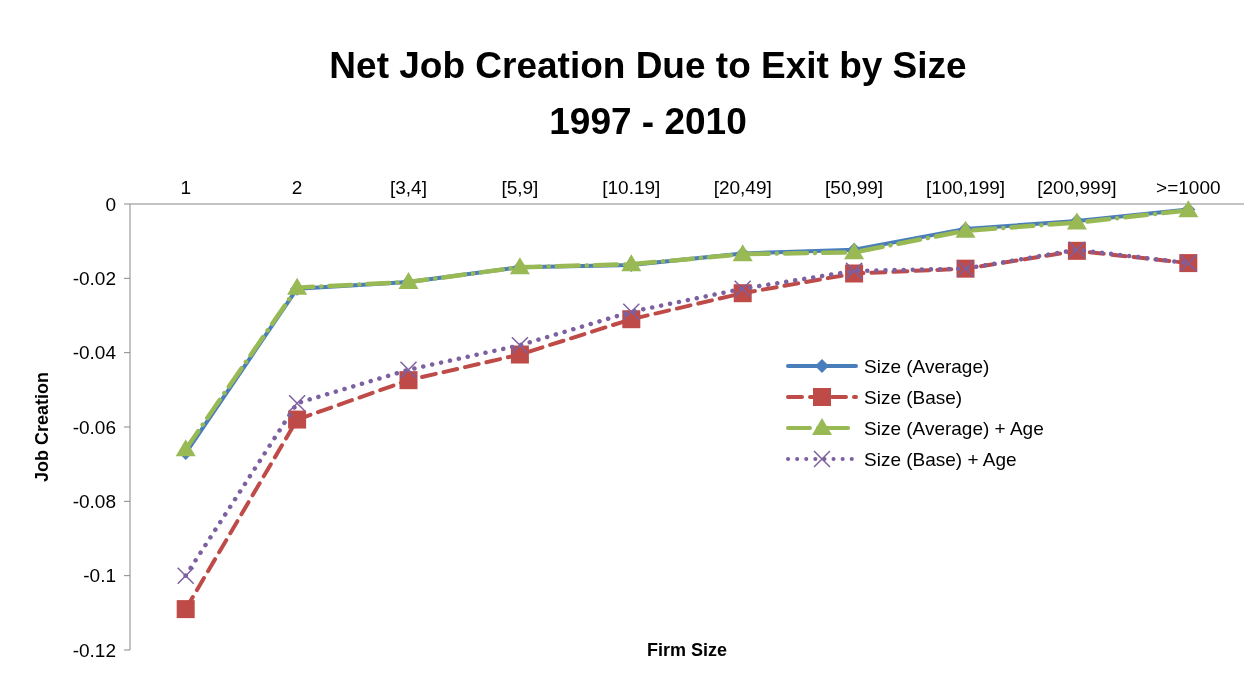  Describe the element at coordinates (1188, 187) in the screenshot. I see `x-tick-label: >=1000` at that location.